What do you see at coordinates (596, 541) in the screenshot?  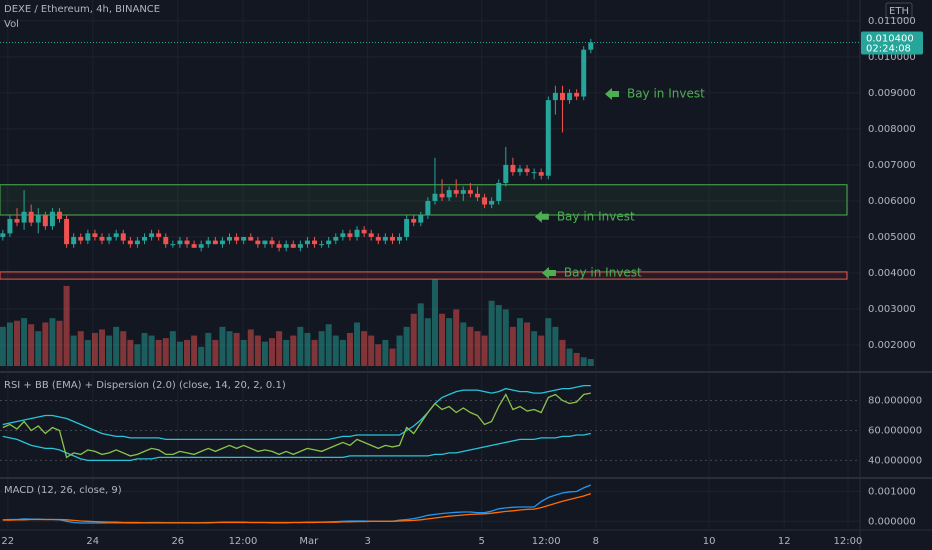 I see `x-tick-label: 8` at bounding box center [596, 541].